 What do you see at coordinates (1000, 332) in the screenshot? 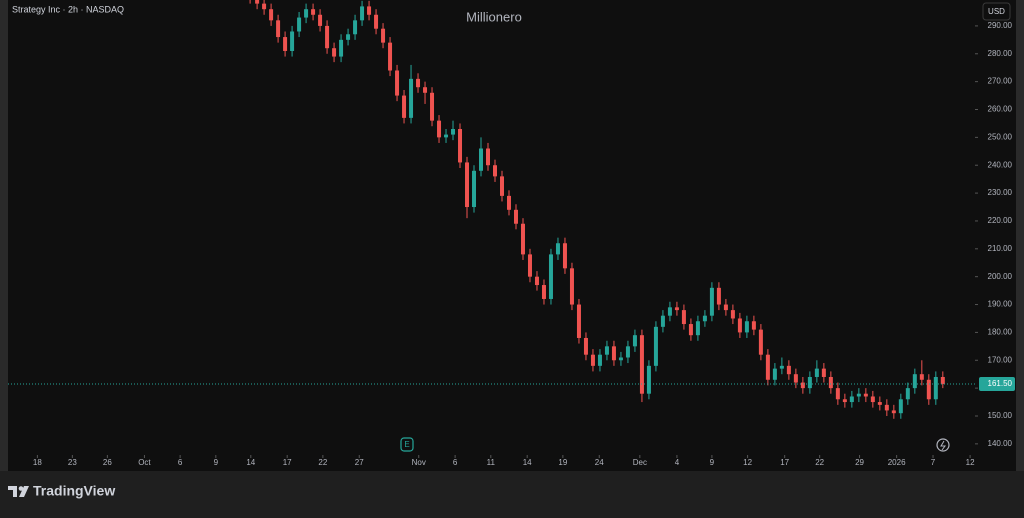
I see `y-tick-label: 180.00` at bounding box center [1000, 332].